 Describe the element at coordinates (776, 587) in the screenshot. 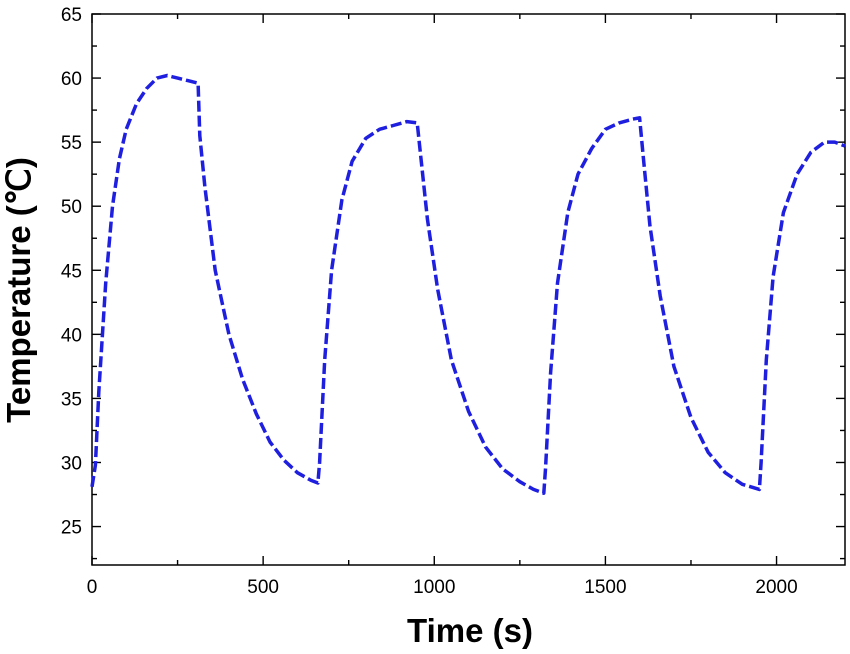

I see `x-tick-label: 2000` at that location.